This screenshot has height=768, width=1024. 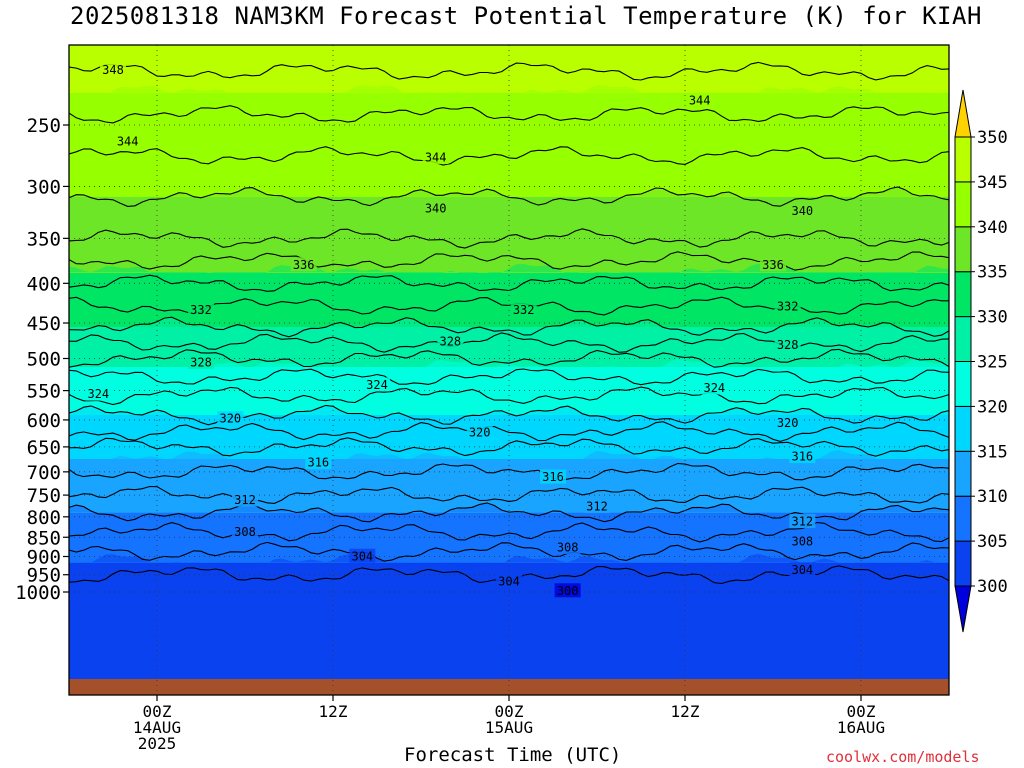 What do you see at coordinates (963, 113) in the screenshot?
I see `colorbar-over-arrow` at bounding box center [963, 113].